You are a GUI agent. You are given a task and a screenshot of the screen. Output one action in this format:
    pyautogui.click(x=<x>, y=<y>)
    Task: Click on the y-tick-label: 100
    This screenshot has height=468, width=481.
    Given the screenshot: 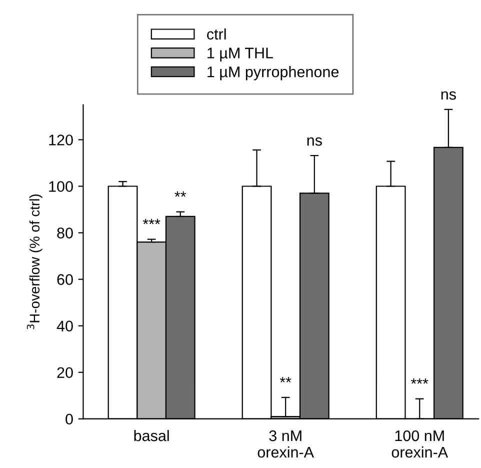 What is the action you would take?
    pyautogui.click(x=61, y=186)
    